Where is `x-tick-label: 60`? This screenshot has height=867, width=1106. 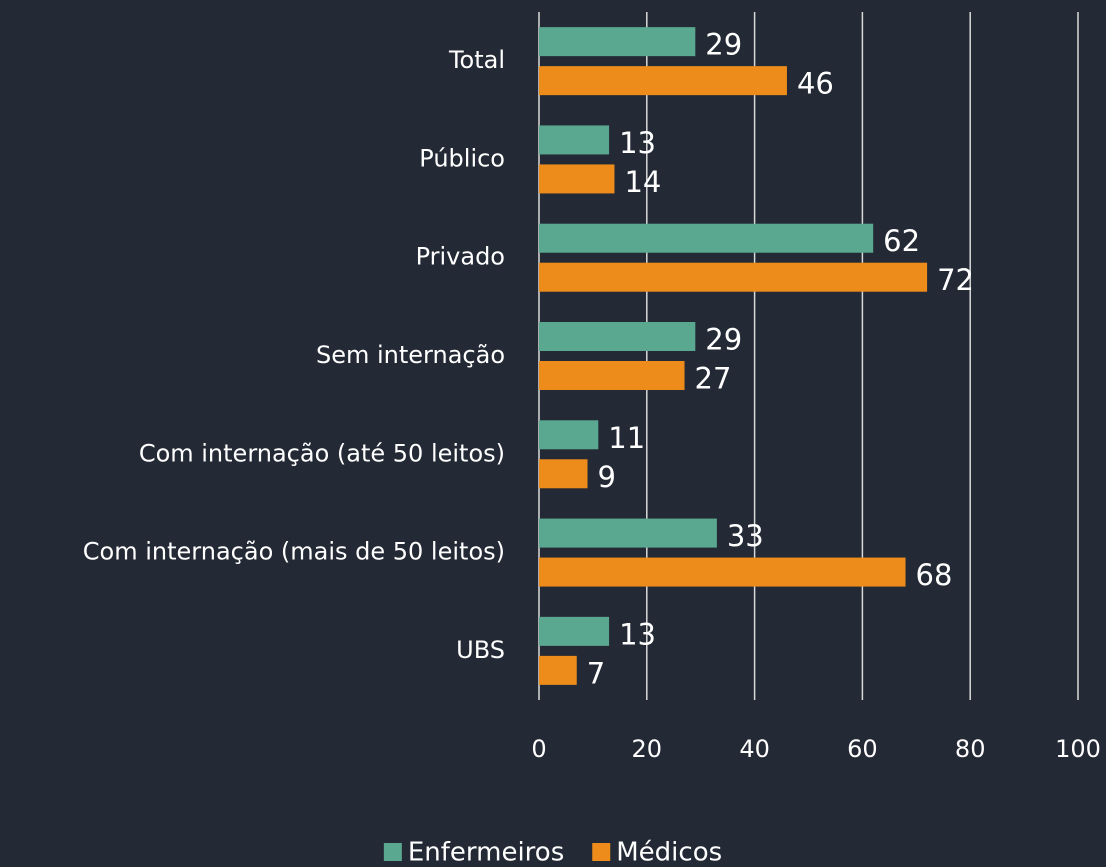
x-tick-label: 60 is located at coordinates (862, 749).